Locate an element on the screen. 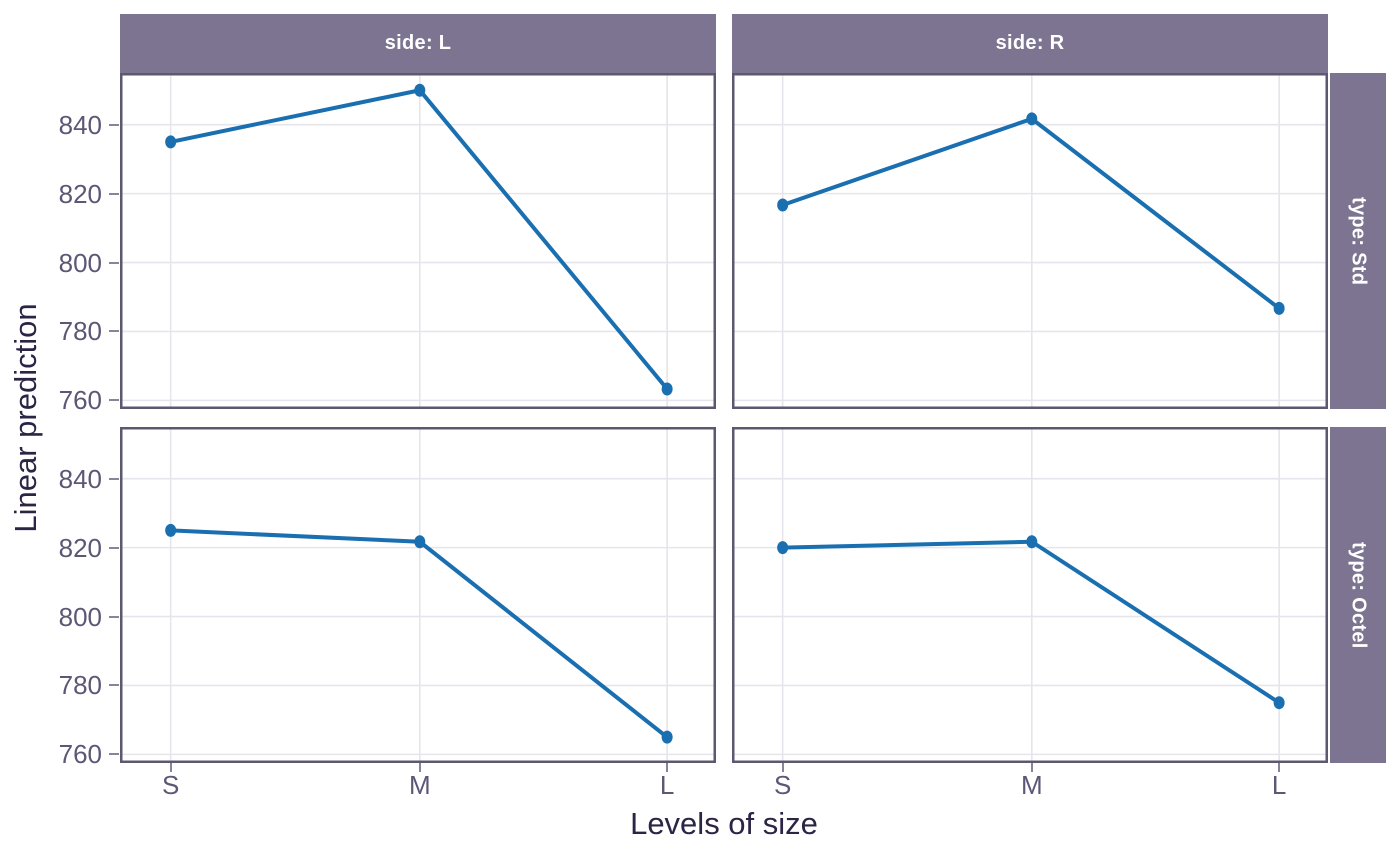 This screenshot has height=866, width=1400. facet-strip-side-r: side: R is located at coordinates (1030, 43).